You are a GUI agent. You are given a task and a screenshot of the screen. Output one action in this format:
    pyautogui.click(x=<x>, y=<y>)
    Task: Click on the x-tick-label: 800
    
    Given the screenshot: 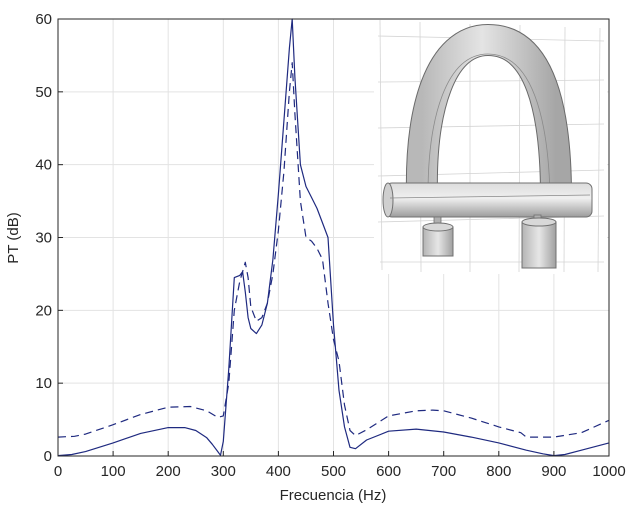 What is the action you would take?
    pyautogui.click(x=498, y=471)
    